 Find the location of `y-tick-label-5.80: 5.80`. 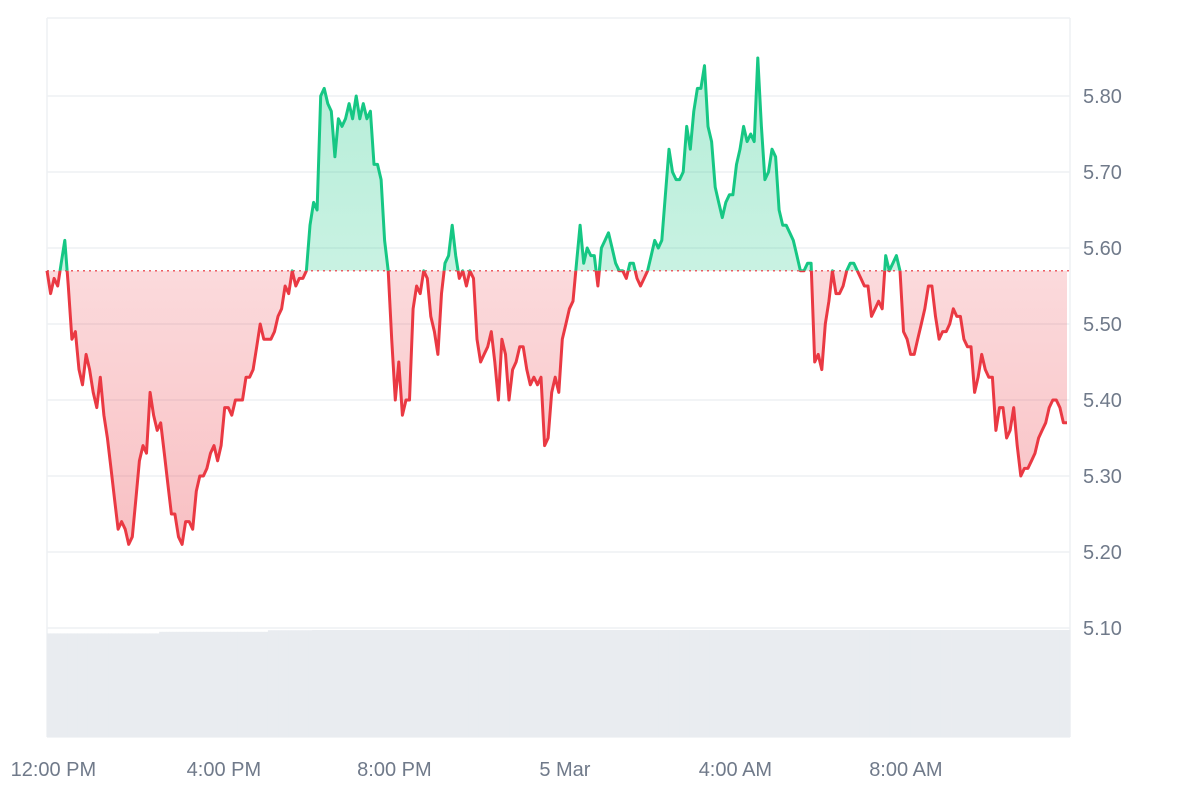

y-tick-label-5.80: 5.80 is located at coordinates (1102, 97).